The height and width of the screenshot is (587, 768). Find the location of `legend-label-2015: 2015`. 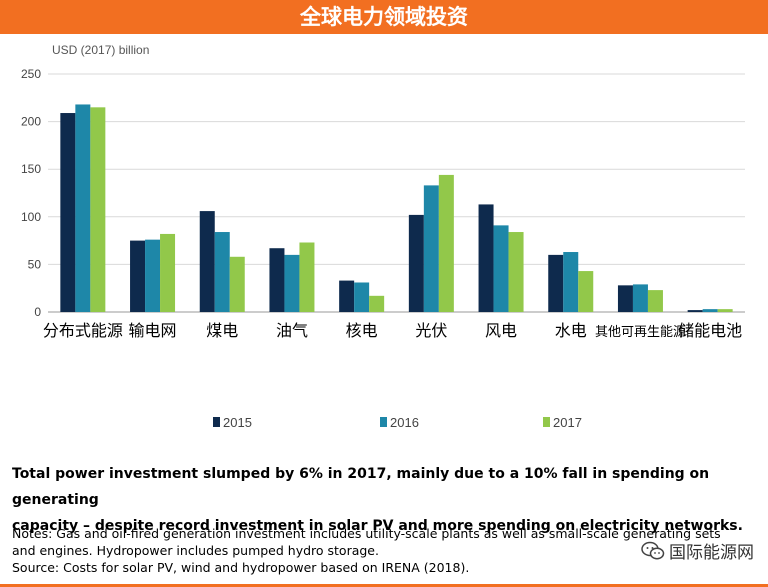

legend-label-2015: 2015 is located at coordinates (237, 422).